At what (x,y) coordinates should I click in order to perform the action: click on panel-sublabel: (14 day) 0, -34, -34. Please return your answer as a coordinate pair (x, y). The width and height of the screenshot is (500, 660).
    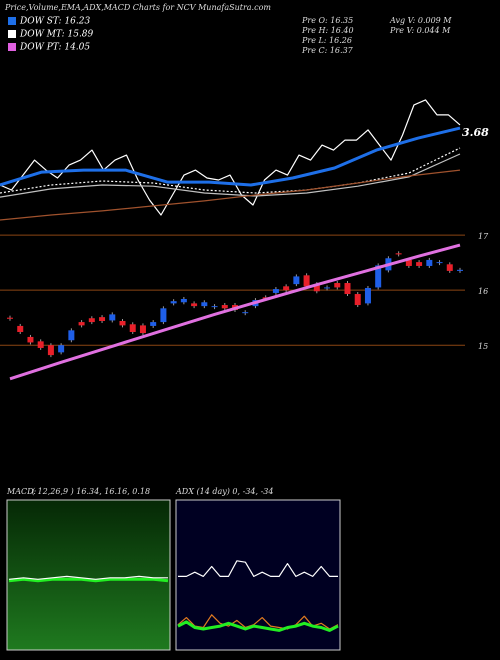
    Looking at the image, I should click on (235, 491).